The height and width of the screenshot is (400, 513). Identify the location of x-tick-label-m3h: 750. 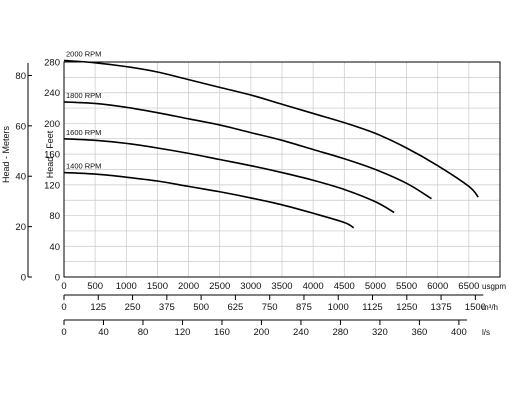
(270, 307).